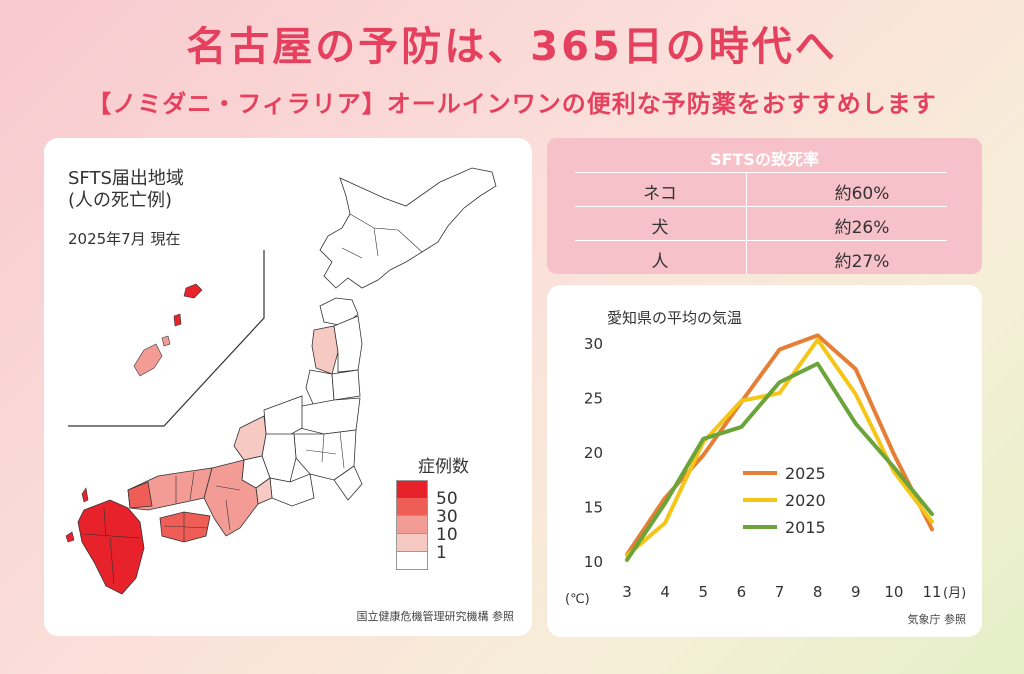 The height and width of the screenshot is (674, 1024). What do you see at coordinates (937, 619) in the screenshot?
I see `chart-source: 気象庁 参照` at bounding box center [937, 619].